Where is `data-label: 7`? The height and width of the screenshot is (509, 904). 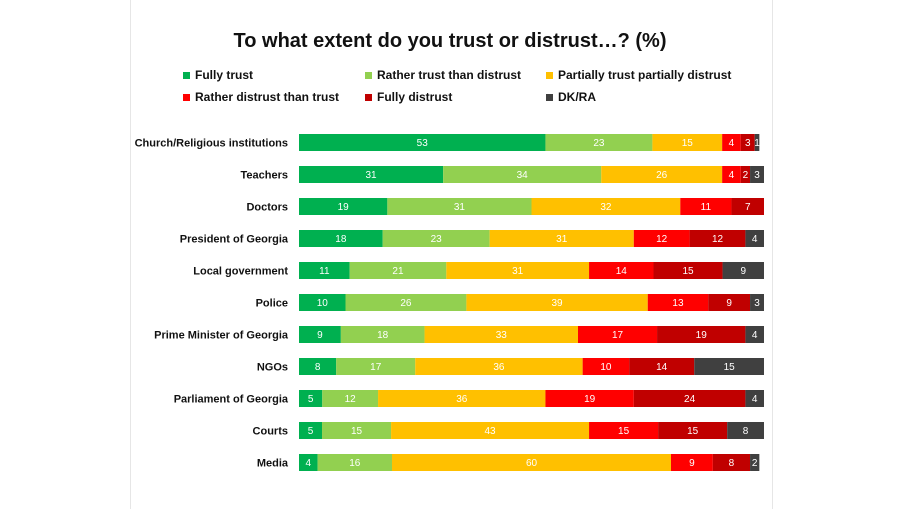 data-label: 7 is located at coordinates (748, 207).